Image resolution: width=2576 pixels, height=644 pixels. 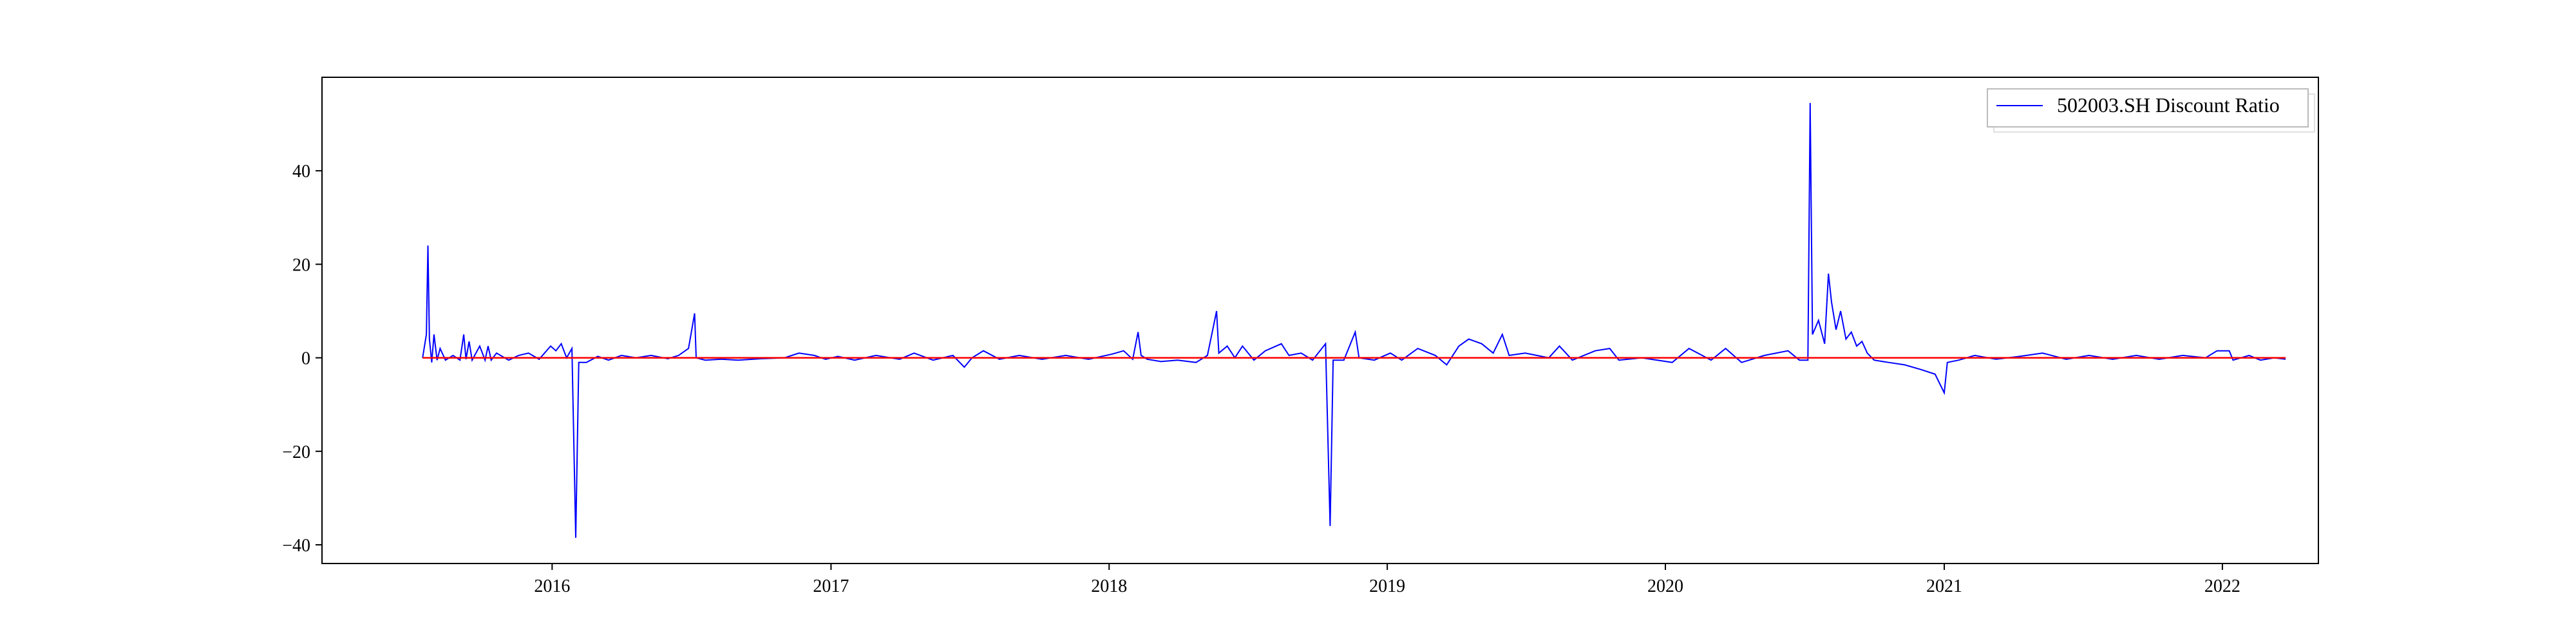 What do you see at coordinates (1387, 586) in the screenshot?
I see `x-tick-label: 2019` at bounding box center [1387, 586].